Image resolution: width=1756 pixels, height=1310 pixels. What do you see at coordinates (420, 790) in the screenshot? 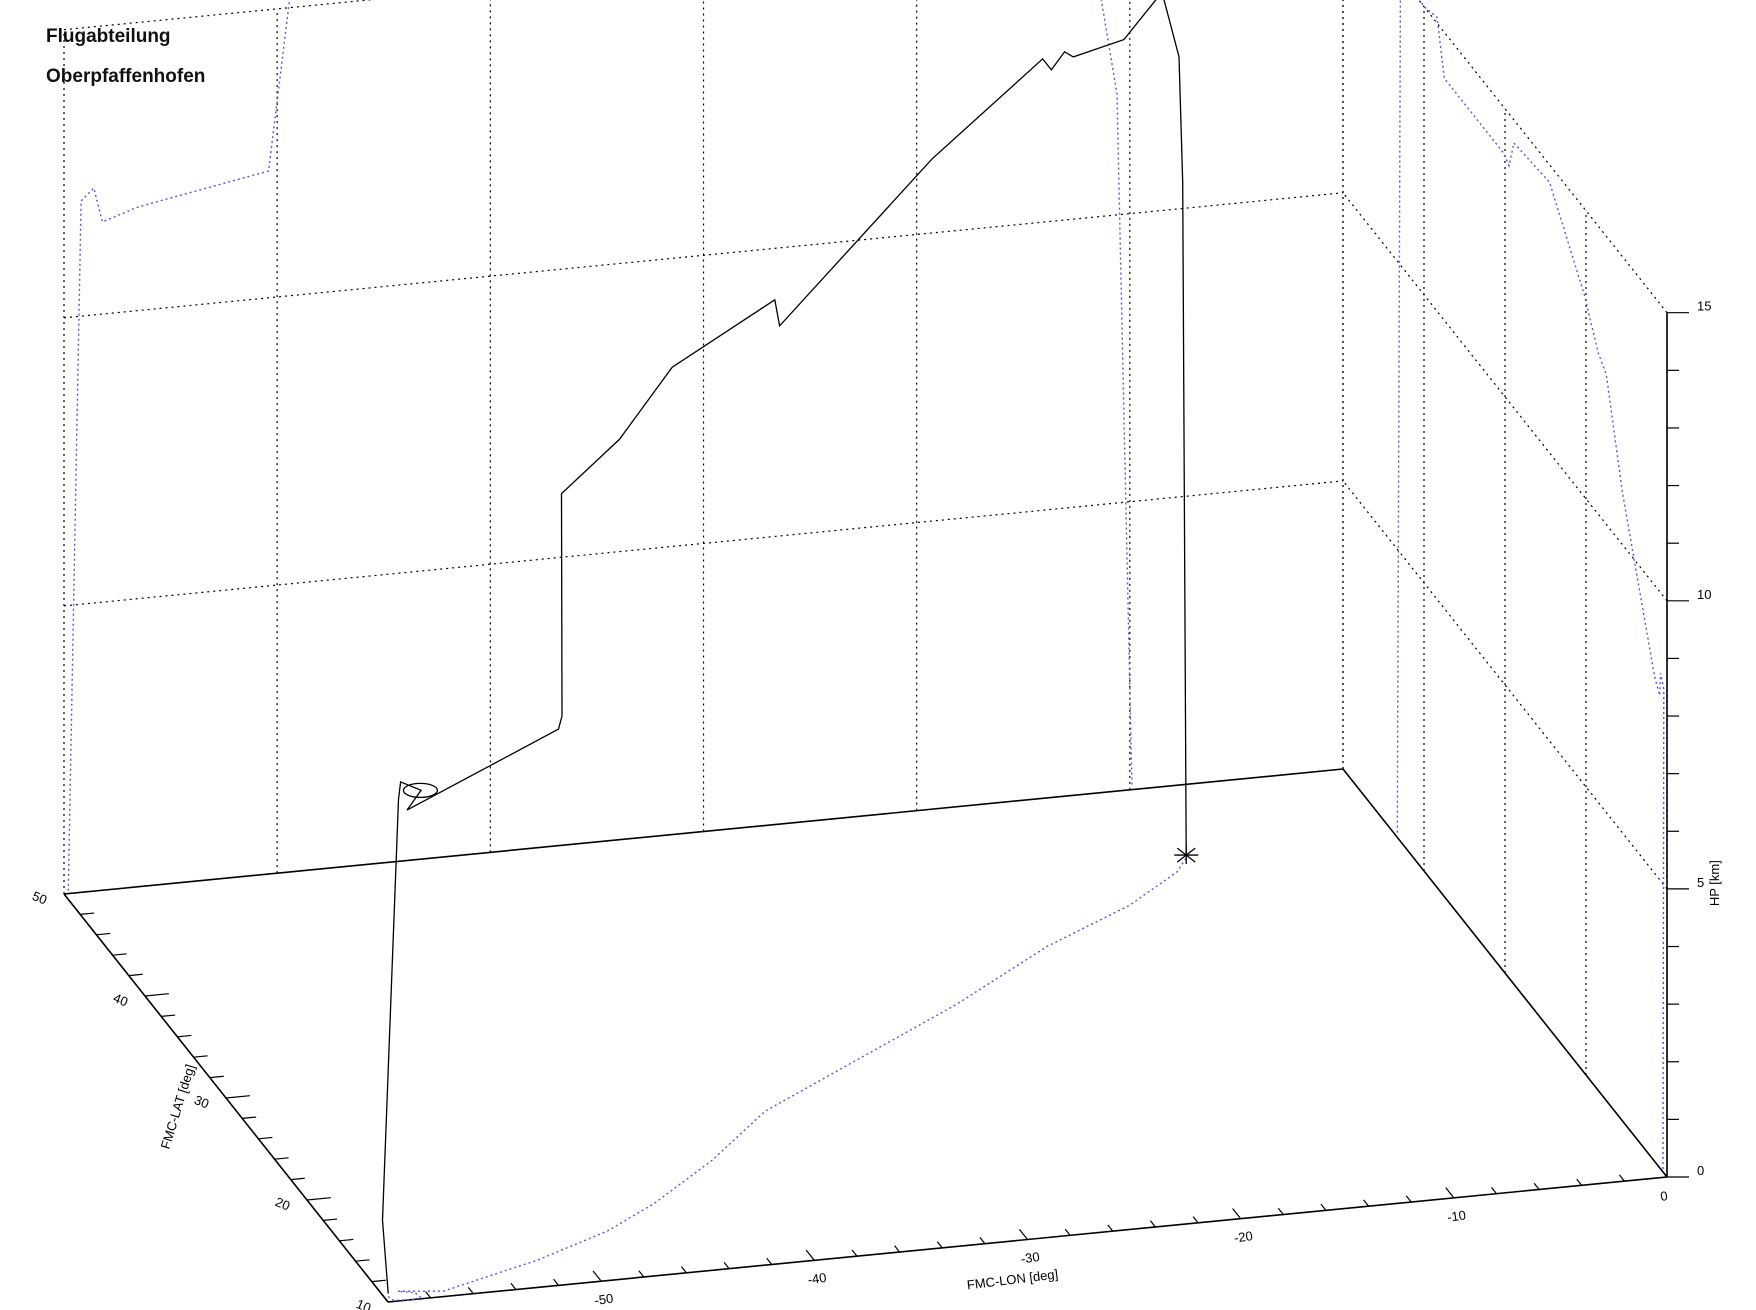
I see `holding-loop` at bounding box center [420, 790].